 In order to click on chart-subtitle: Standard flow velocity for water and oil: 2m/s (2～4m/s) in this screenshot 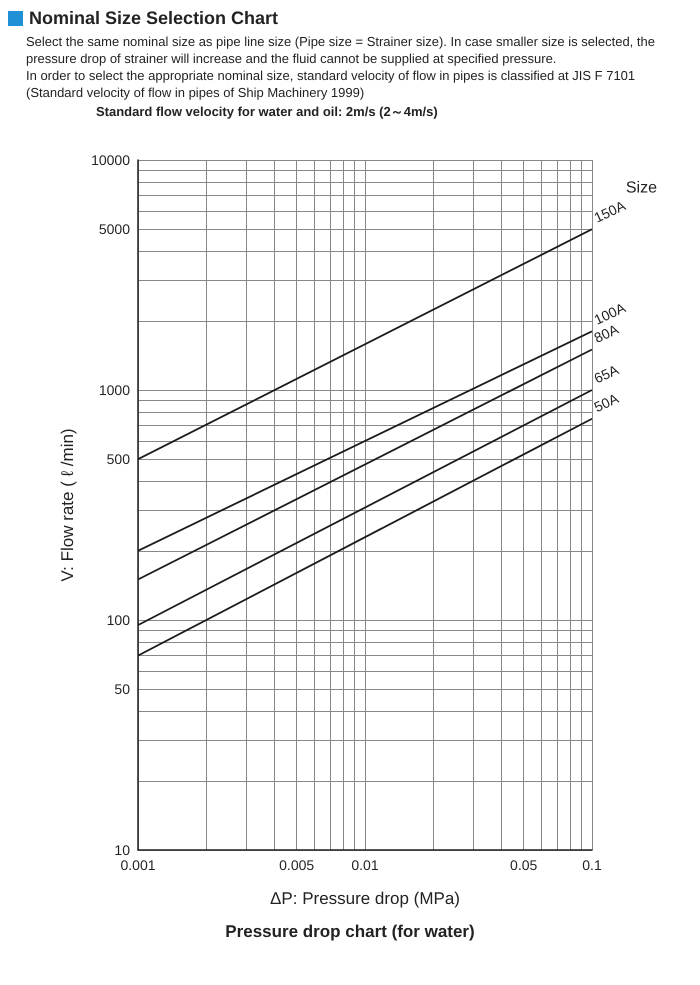, I will do `click(267, 111)`.